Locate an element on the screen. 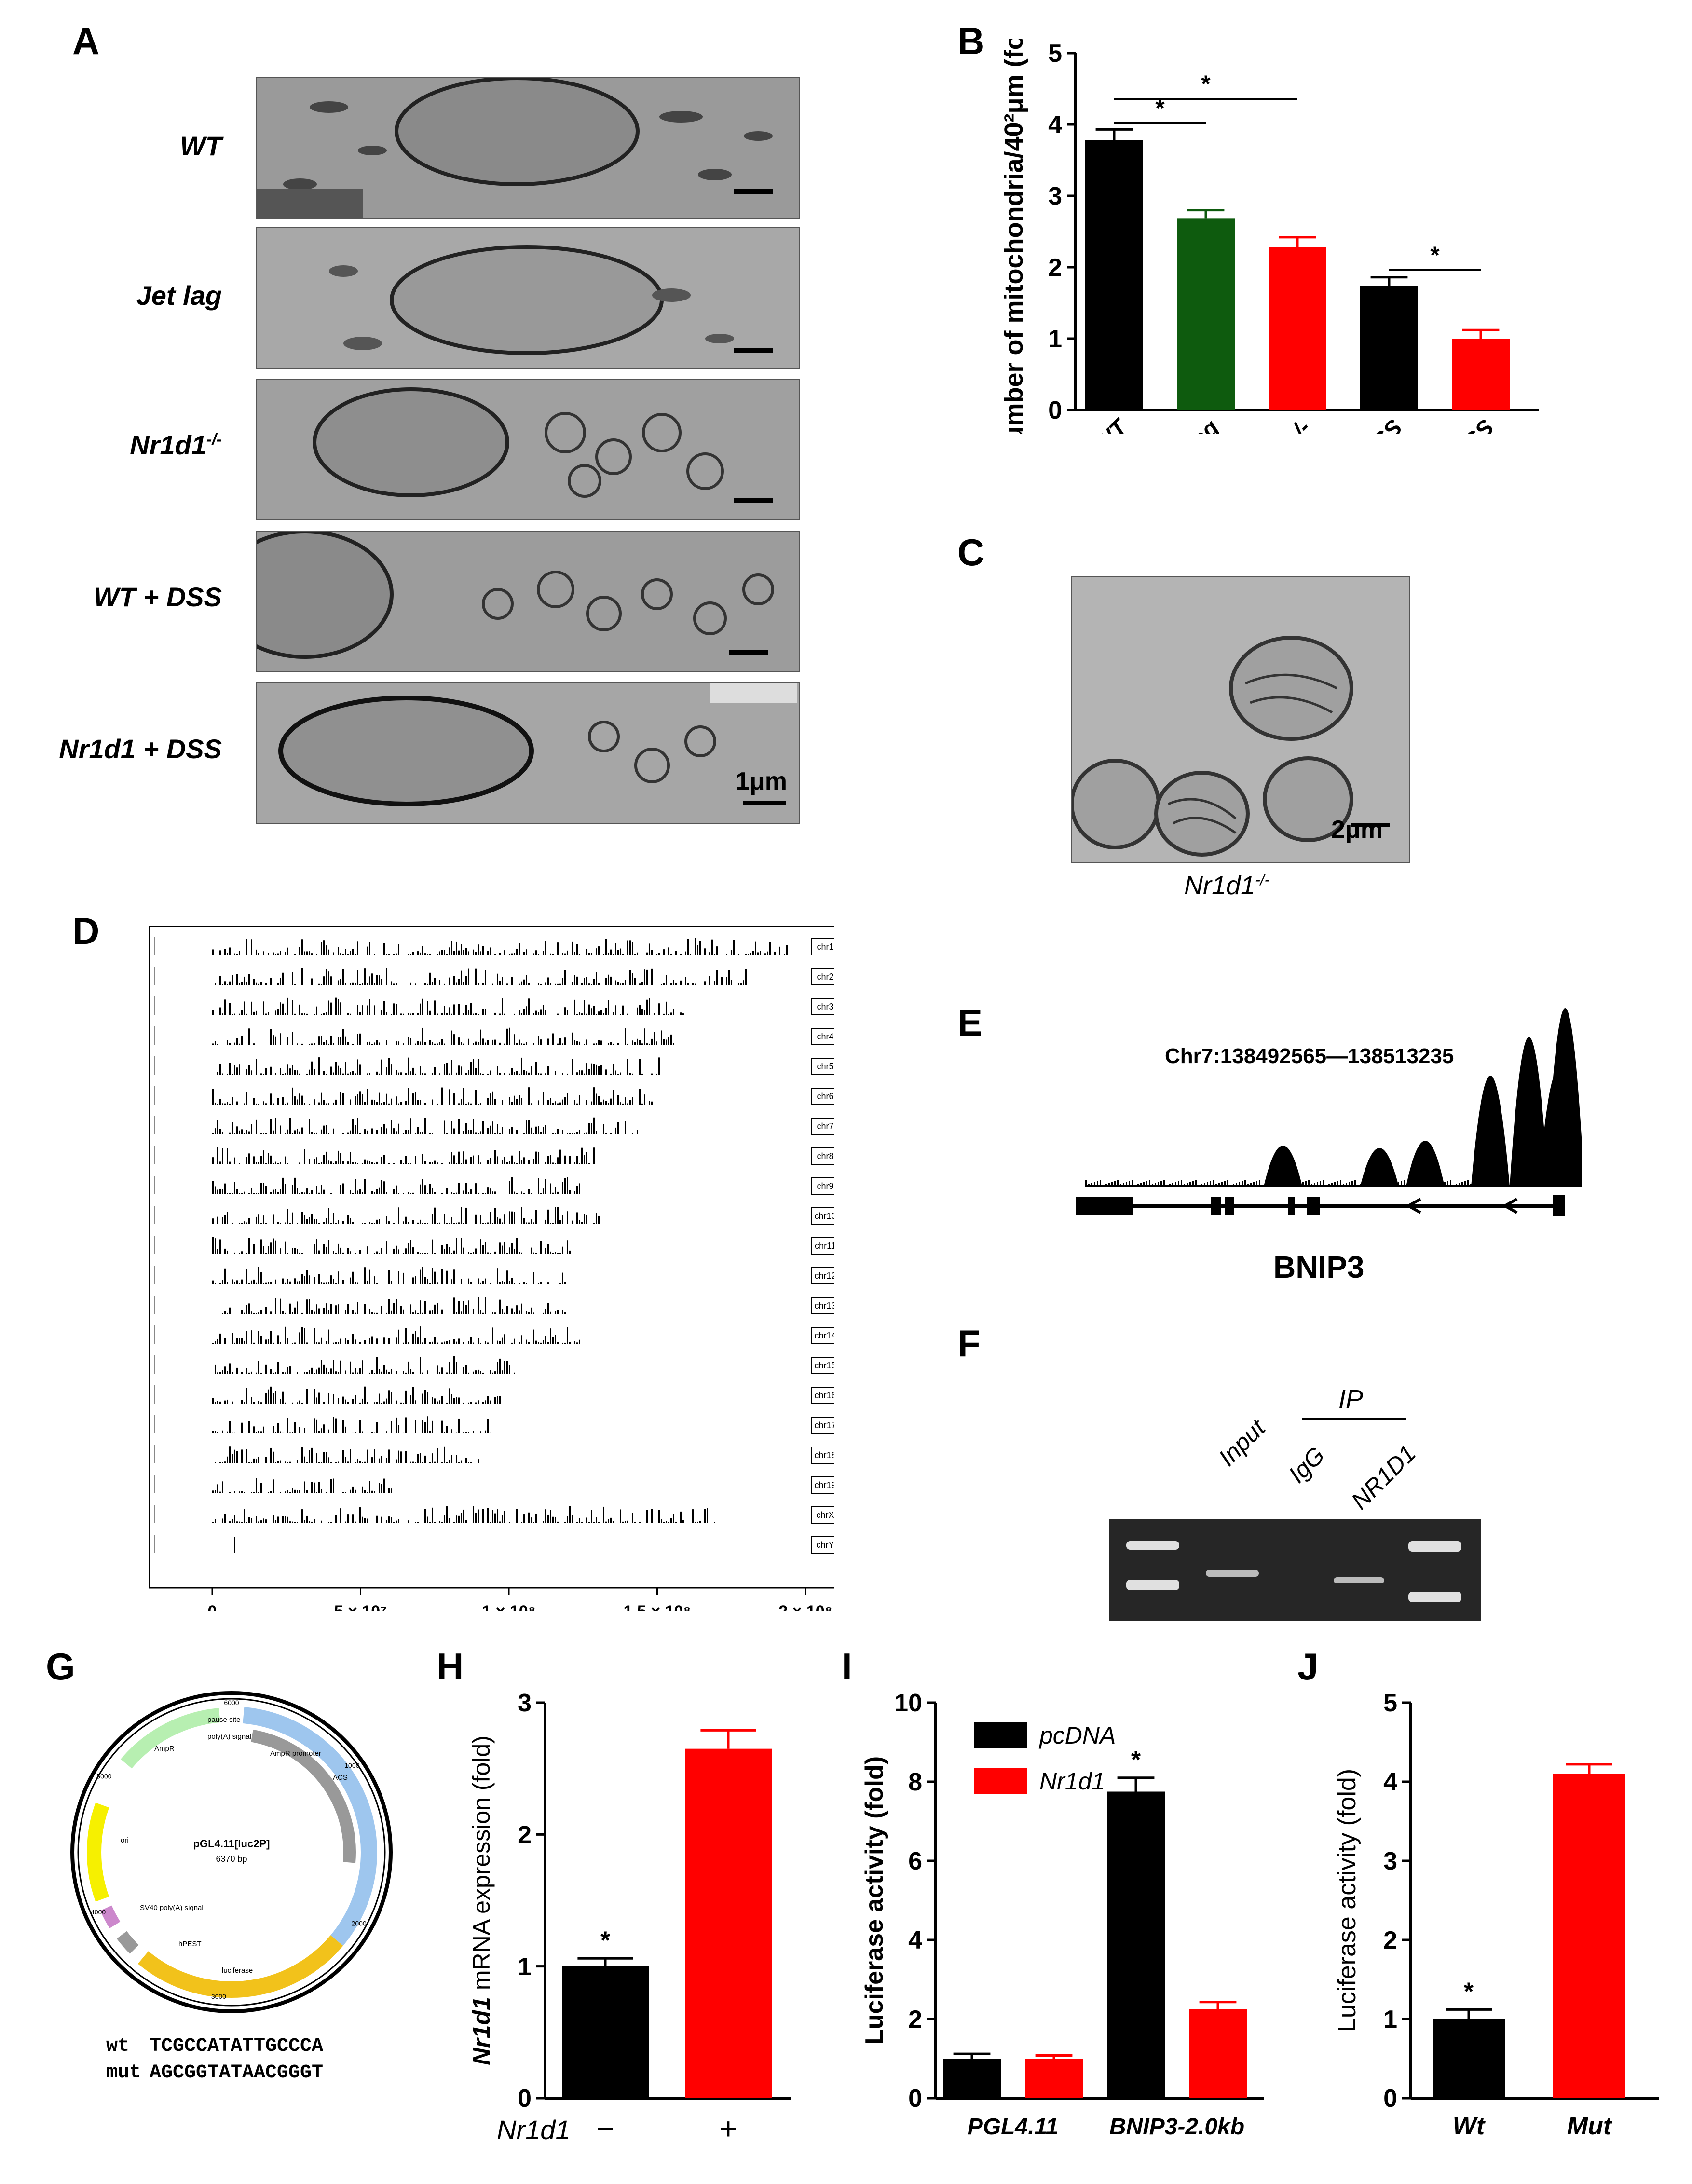  panel-g-label: G is located at coordinates (60, 1666).